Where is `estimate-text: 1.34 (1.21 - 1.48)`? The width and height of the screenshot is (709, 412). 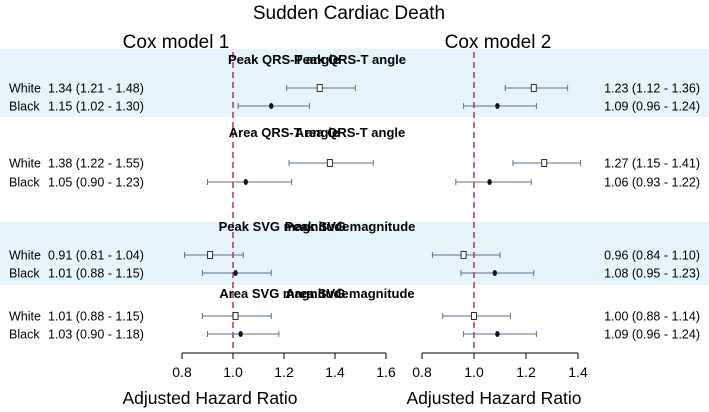
estimate-text: 1.34 (1.21 - 1.48) is located at coordinates (96, 89).